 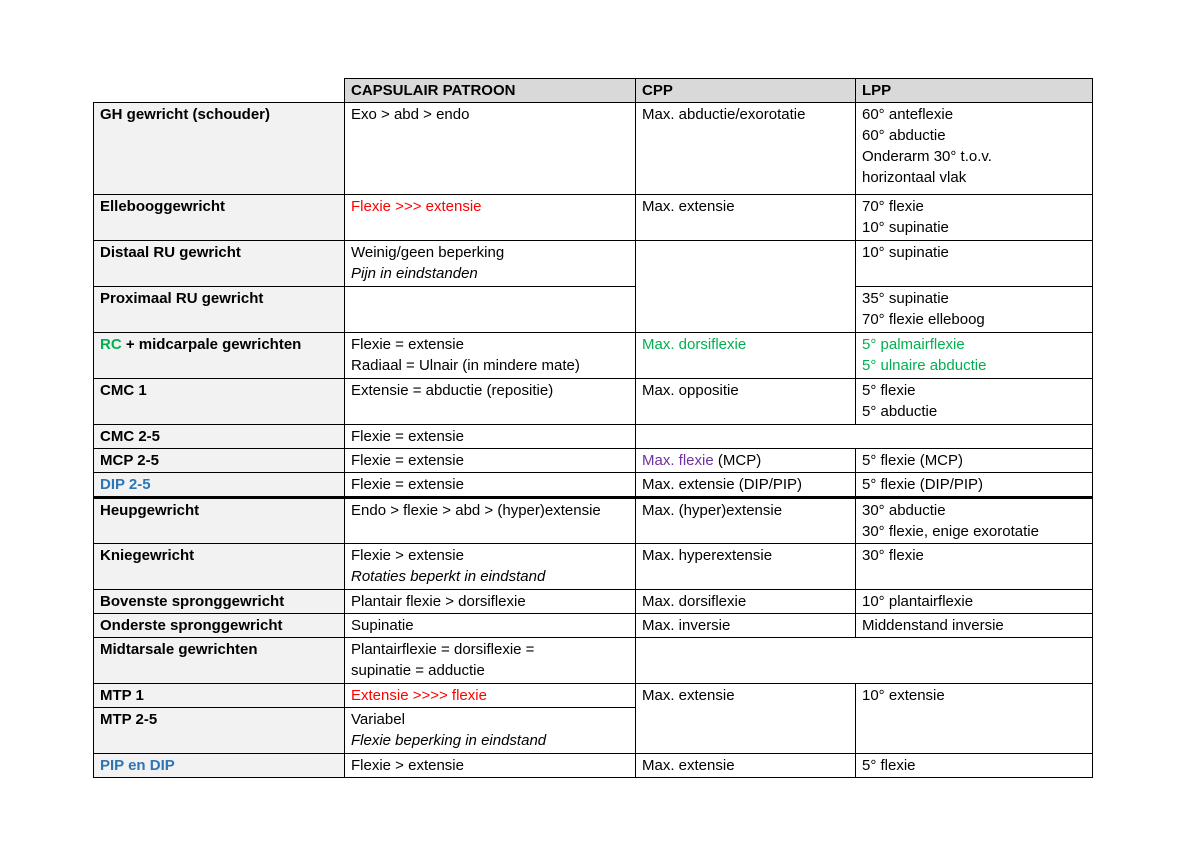 I want to click on cpp-cell: Max. abductie/exorotatie, so click(x=745, y=148).